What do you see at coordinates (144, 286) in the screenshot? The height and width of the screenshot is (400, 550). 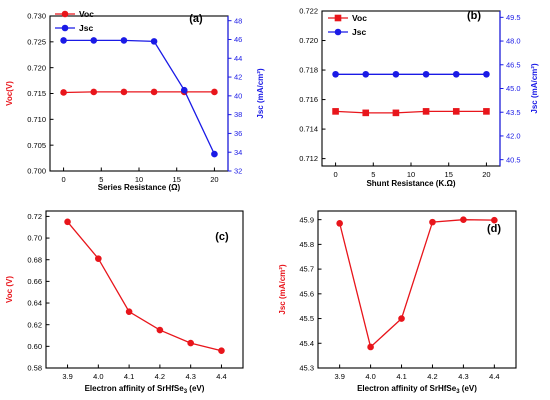 I see `series-line-data` at bounding box center [144, 286].